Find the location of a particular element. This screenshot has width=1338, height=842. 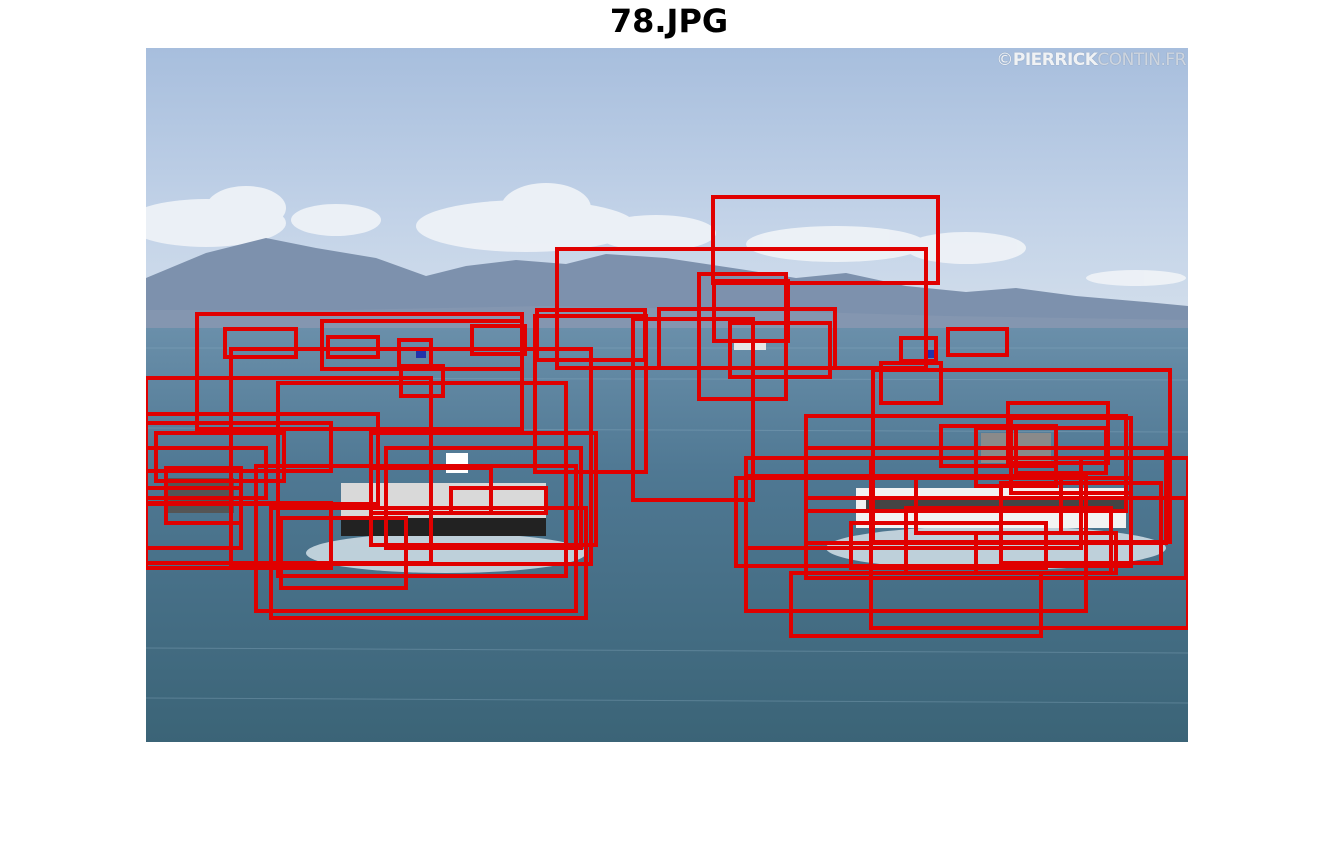

clouds is located at coordinates (666, 234).